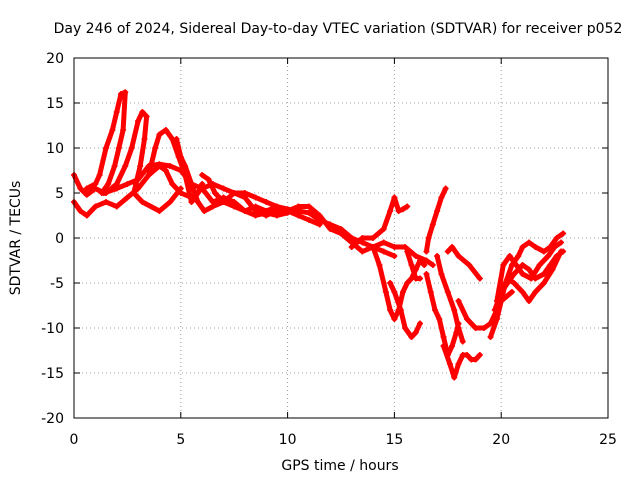  Describe the element at coordinates (180, 440) in the screenshot. I see `x-tick-label: 5` at that location.